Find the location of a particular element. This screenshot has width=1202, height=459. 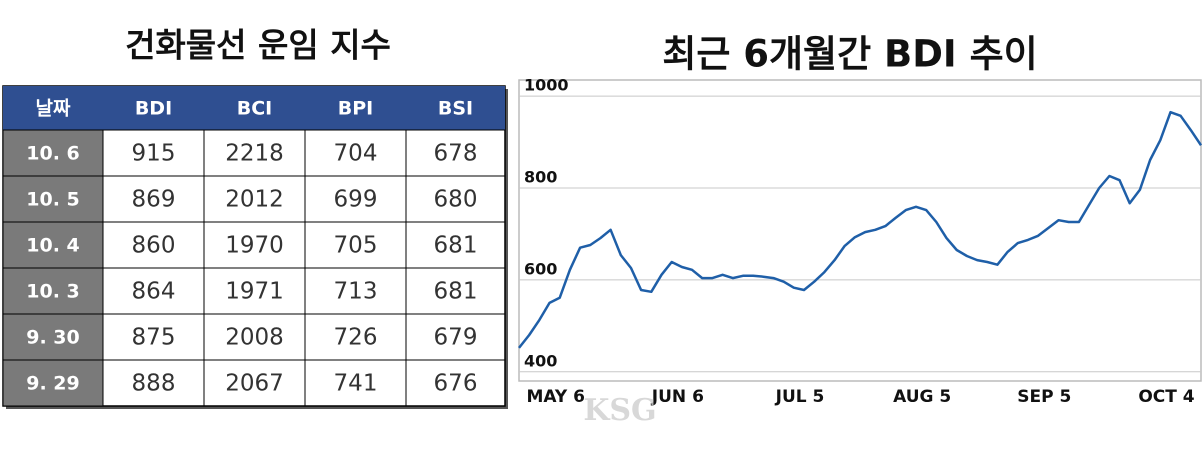

cell-bg is located at coordinates (455, 383).